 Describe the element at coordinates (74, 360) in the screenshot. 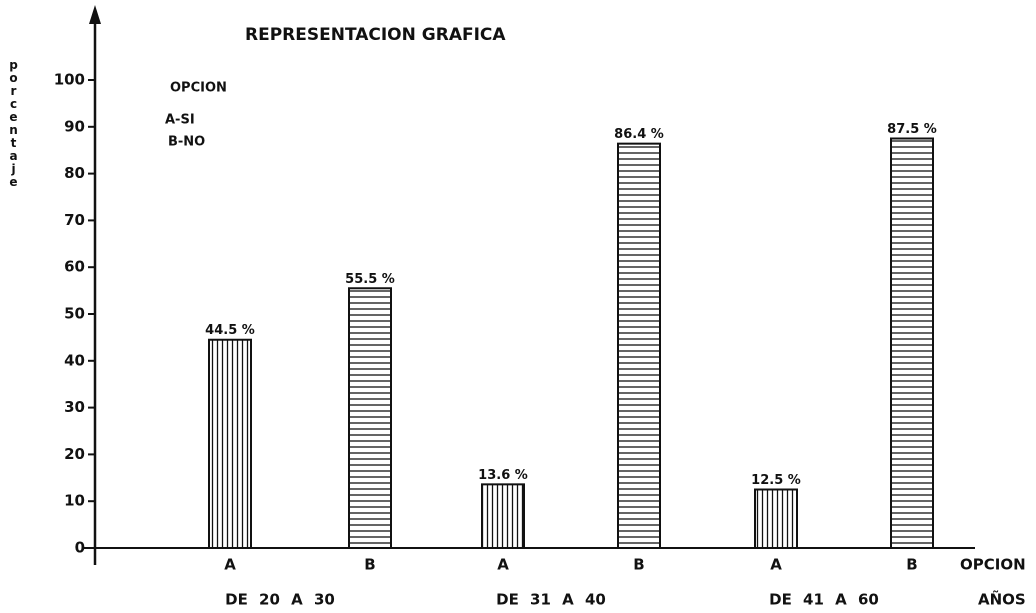

I see `y-tick-label: 40` at that location.